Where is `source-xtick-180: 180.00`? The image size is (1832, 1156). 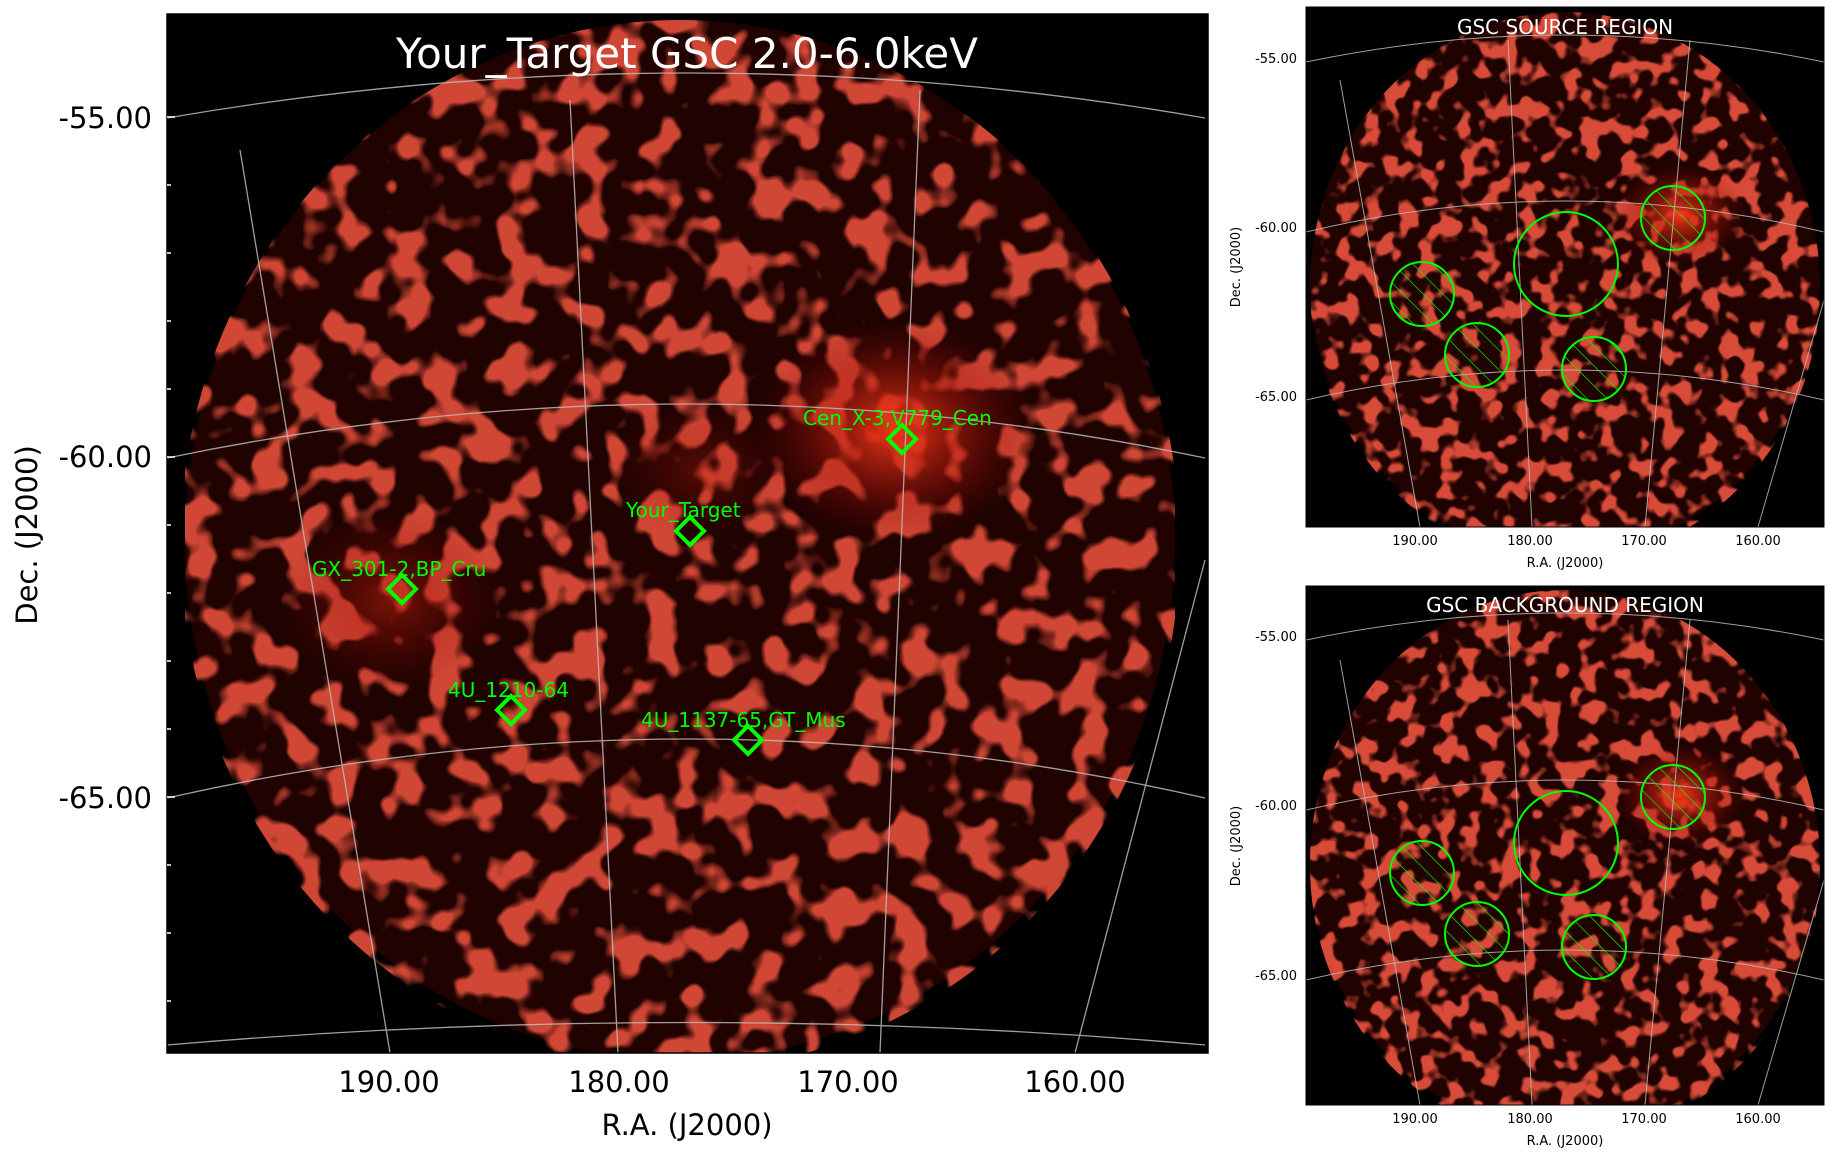
source-xtick-180: 180.00 is located at coordinates (1530, 541).